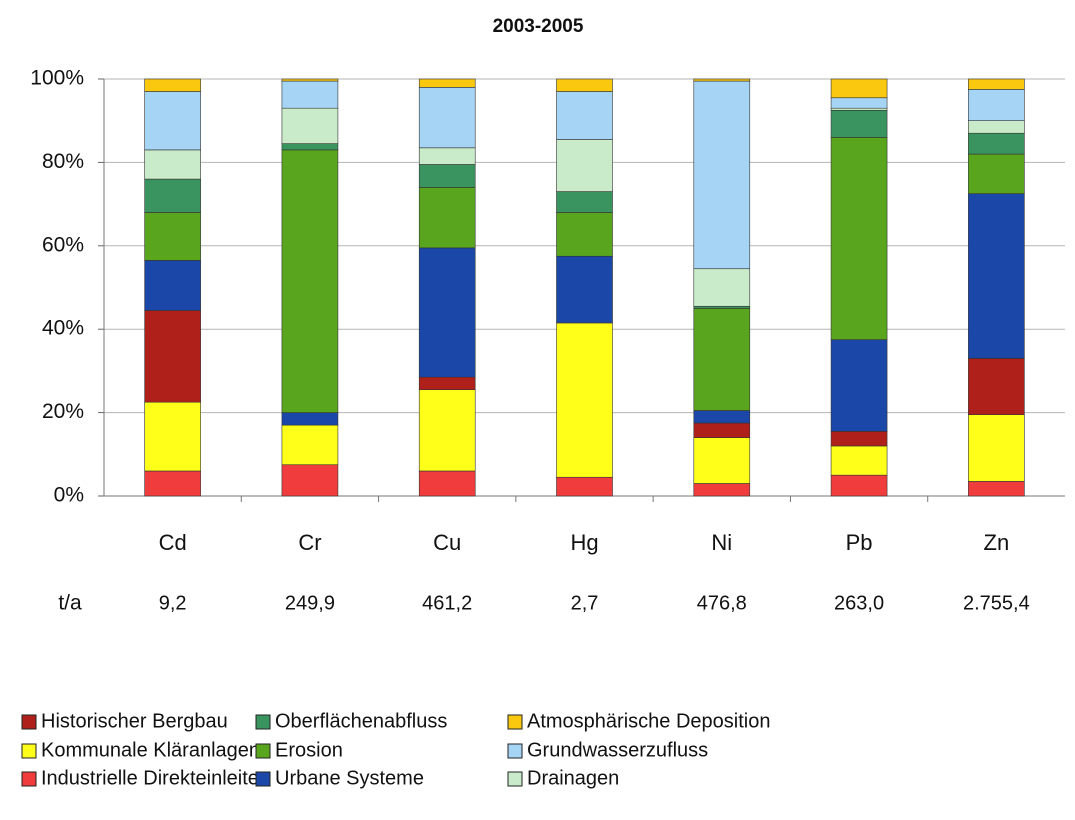 The height and width of the screenshot is (820, 1075). What do you see at coordinates (63, 411) in the screenshot?
I see `y-tick-label: 20%` at bounding box center [63, 411].